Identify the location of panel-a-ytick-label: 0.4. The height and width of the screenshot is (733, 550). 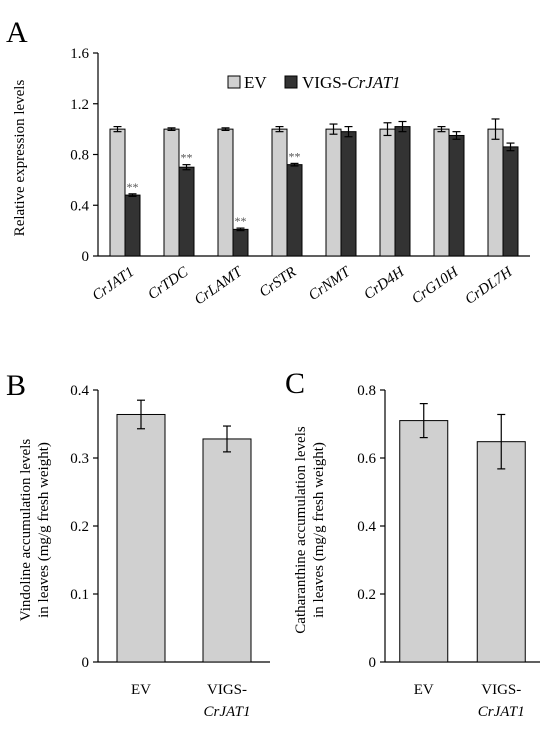
(79, 206).